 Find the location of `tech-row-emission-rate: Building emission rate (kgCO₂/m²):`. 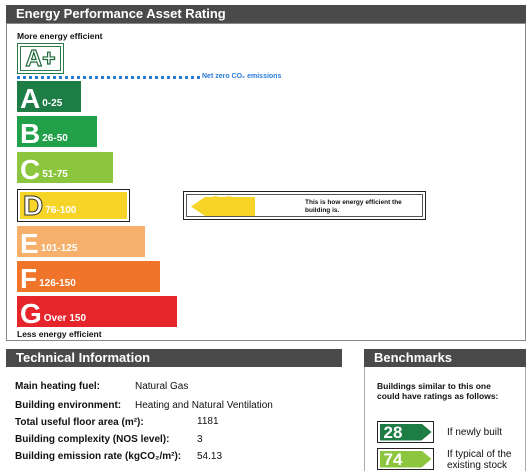

tech-row-emission-rate: Building emission rate (kgCO₂/m²): is located at coordinates (98, 456).